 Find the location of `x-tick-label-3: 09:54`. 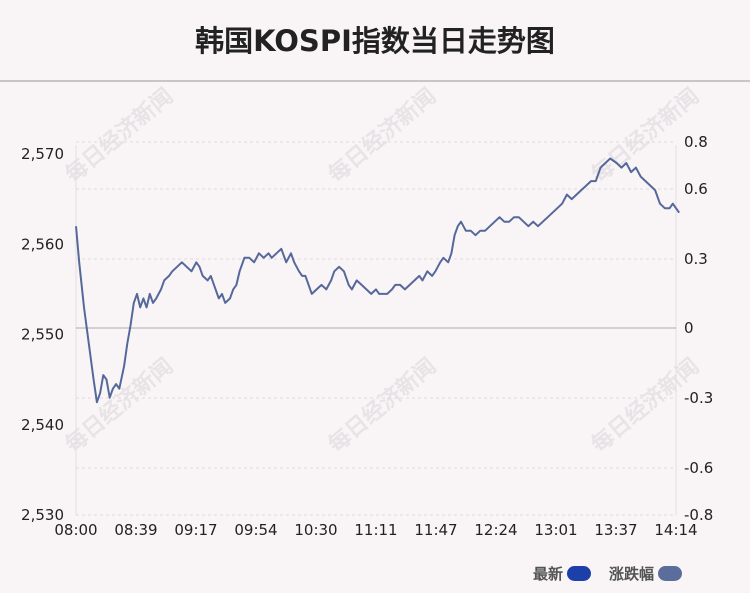

x-tick-label-3: 09:54 is located at coordinates (255, 530).